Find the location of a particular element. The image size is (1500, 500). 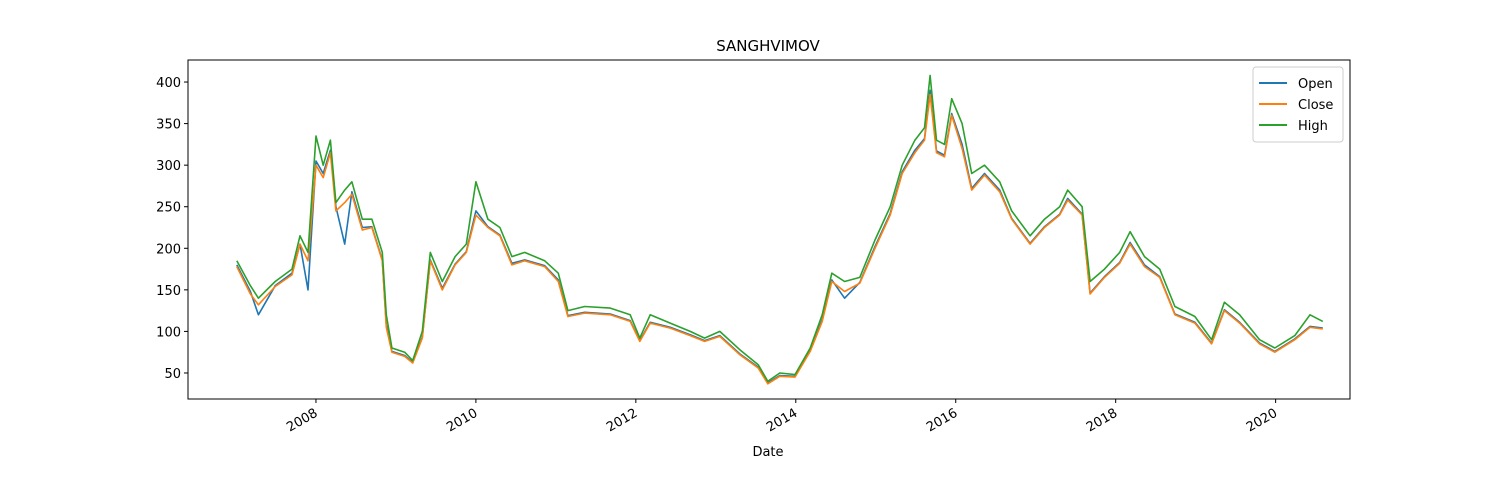

legend-label: Open is located at coordinates (1315, 84).